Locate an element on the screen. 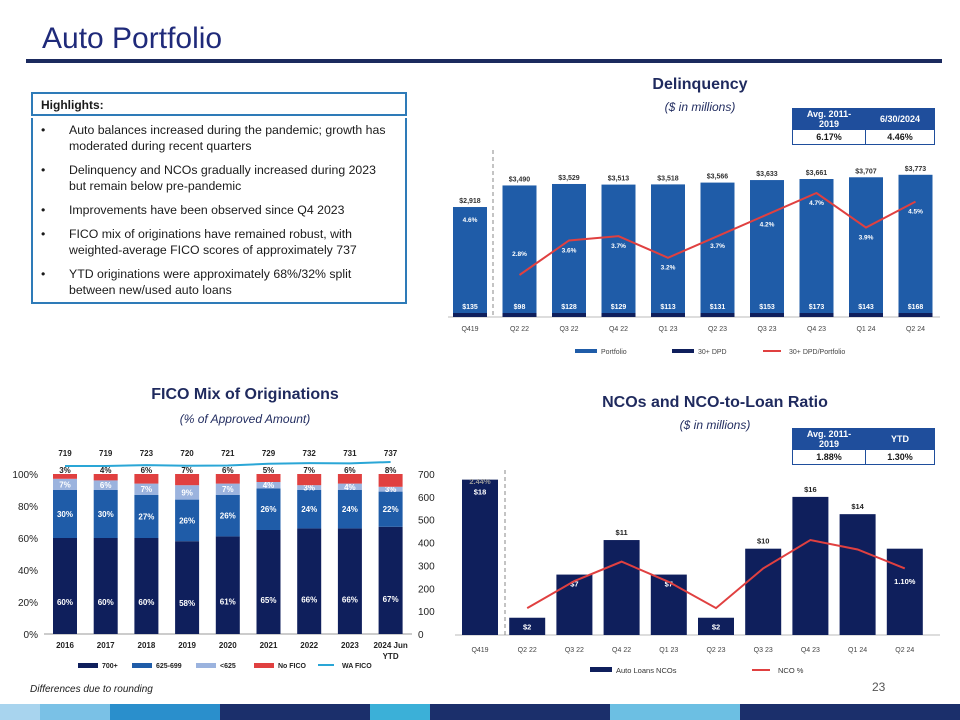 The height and width of the screenshot is (720, 960). delinquency-portfolio-label: $3,661 is located at coordinates (817, 173).